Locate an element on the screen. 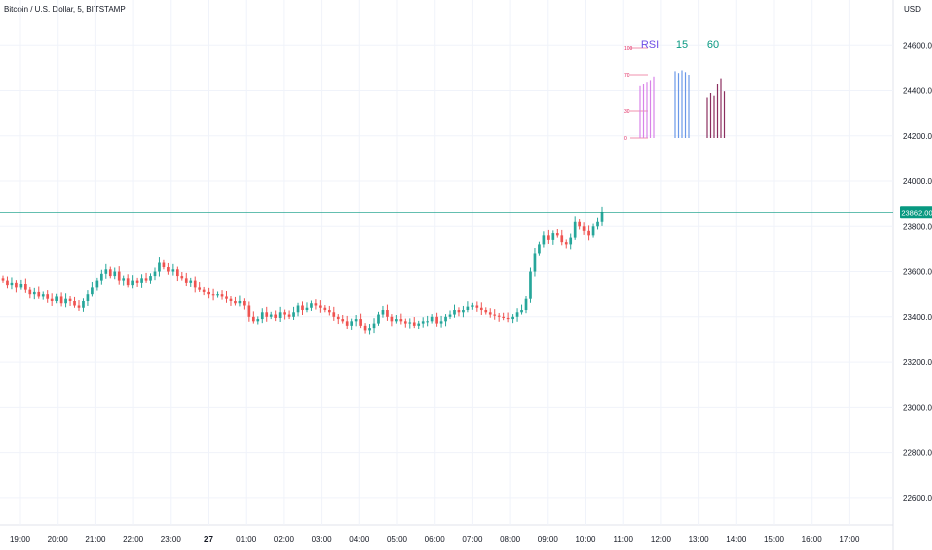 The image size is (932, 550). time-tick-label: 17:00 is located at coordinates (849, 539).